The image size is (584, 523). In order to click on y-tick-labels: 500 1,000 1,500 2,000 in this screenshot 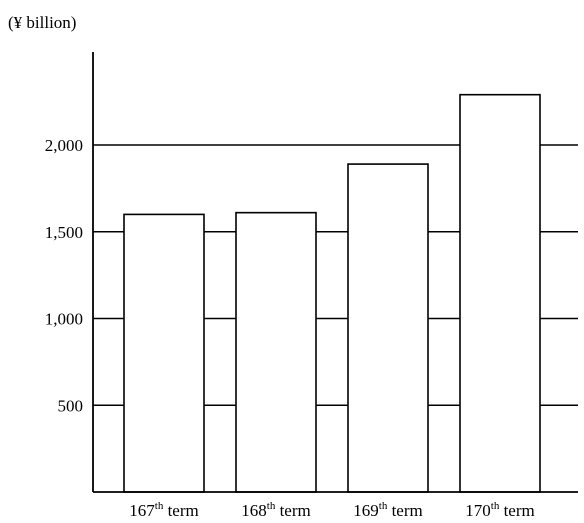, I will do `click(64, 275)`.